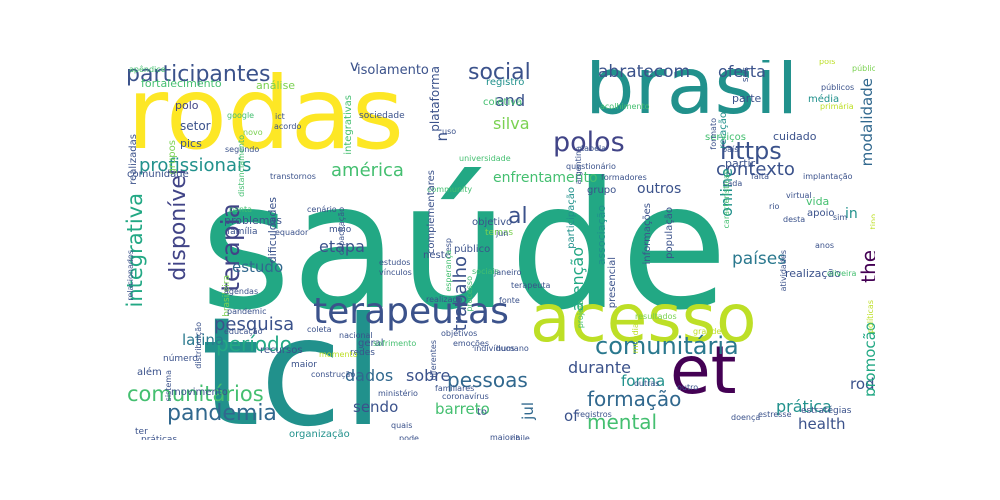 The height and width of the screenshot is (500, 1000). What do you see at coordinates (293, 176) in the screenshot?
I see `word-105: transtornos` at bounding box center [293, 176].